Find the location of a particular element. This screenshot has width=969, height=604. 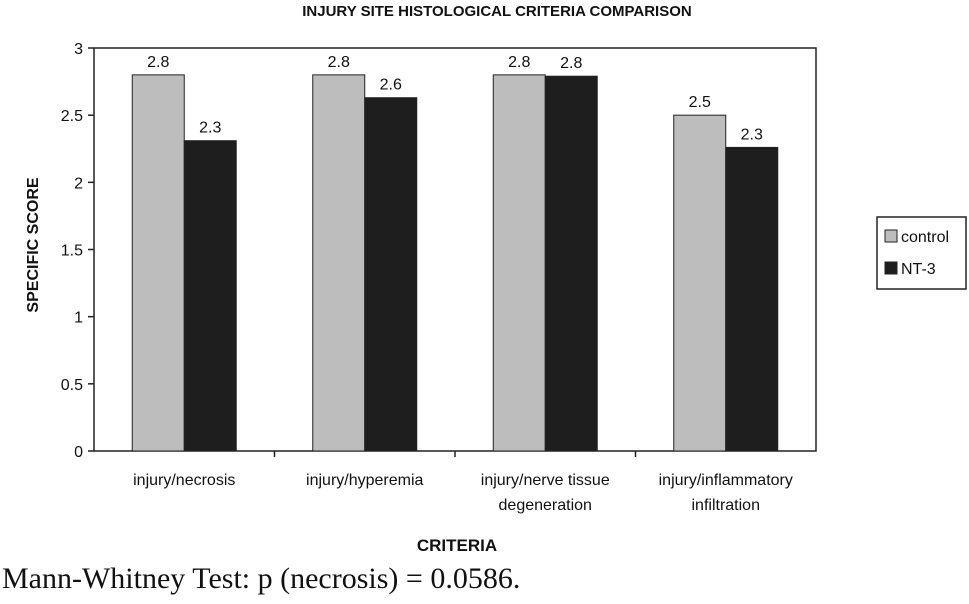

bar-labels: 2.8 2.3 2.8 2.6 2.8 2.8 2.5 2.3 is located at coordinates (455, 99).